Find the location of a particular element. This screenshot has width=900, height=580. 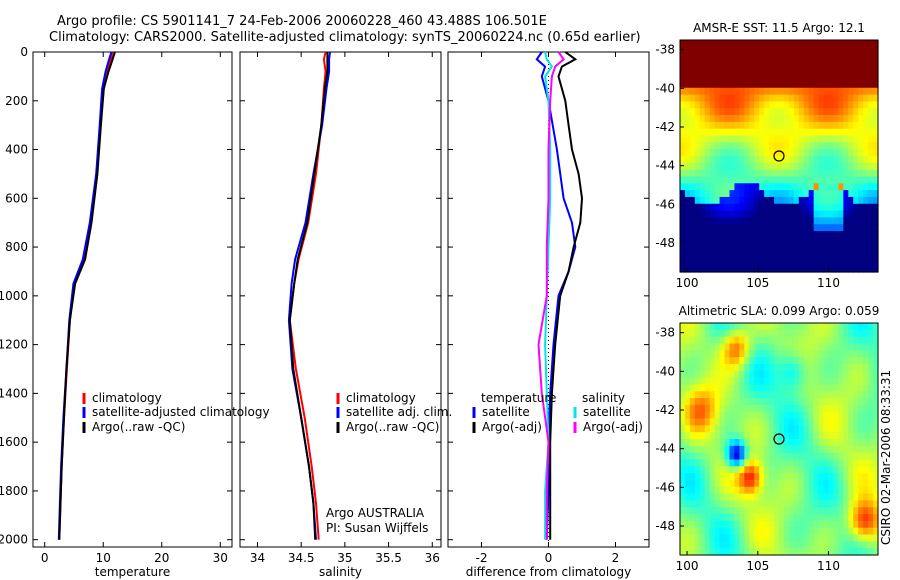

salinity-xtick-label: 34.5 is located at coordinates (301, 558).